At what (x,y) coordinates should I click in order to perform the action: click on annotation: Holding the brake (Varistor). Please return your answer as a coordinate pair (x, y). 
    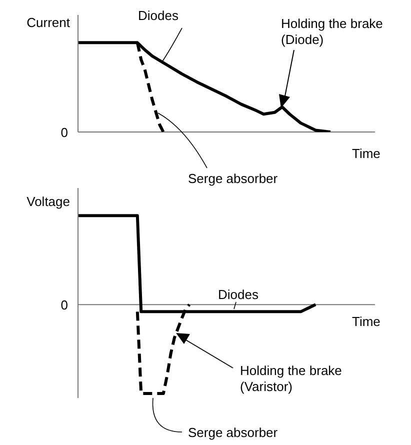
    Looking at the image, I should click on (291, 378).